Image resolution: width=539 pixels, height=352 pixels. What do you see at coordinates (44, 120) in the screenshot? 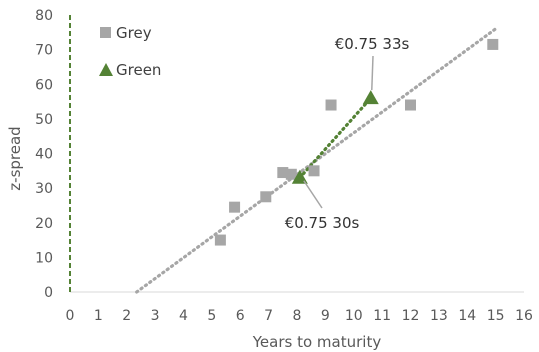
I see `y-tick-label: 50` at bounding box center [44, 120].